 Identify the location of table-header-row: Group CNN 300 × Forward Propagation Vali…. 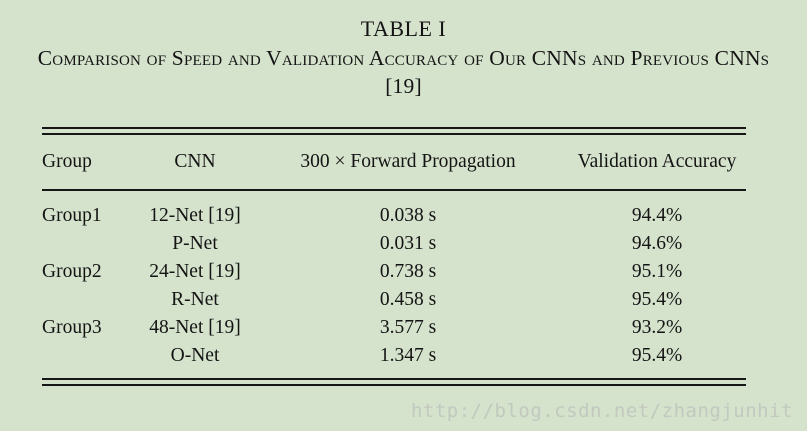
(394, 162).